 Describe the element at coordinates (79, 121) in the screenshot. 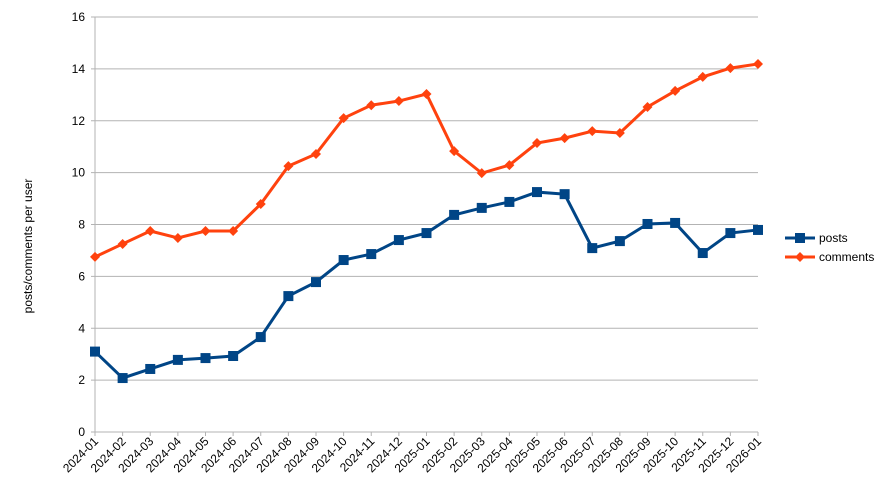

I see `y-tick-label: 12` at that location.